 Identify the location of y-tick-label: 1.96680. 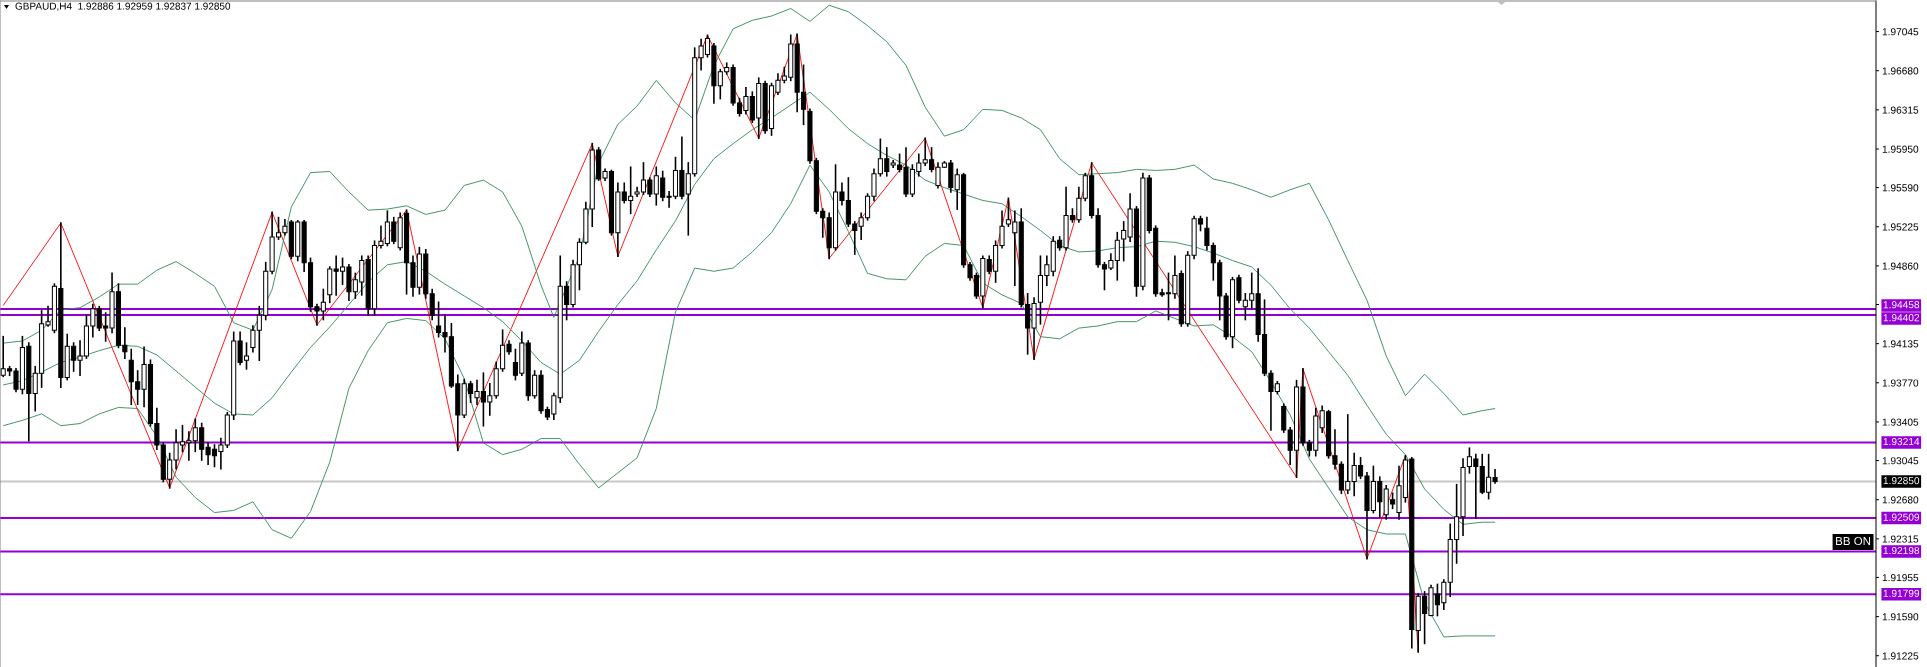
(1900, 71).